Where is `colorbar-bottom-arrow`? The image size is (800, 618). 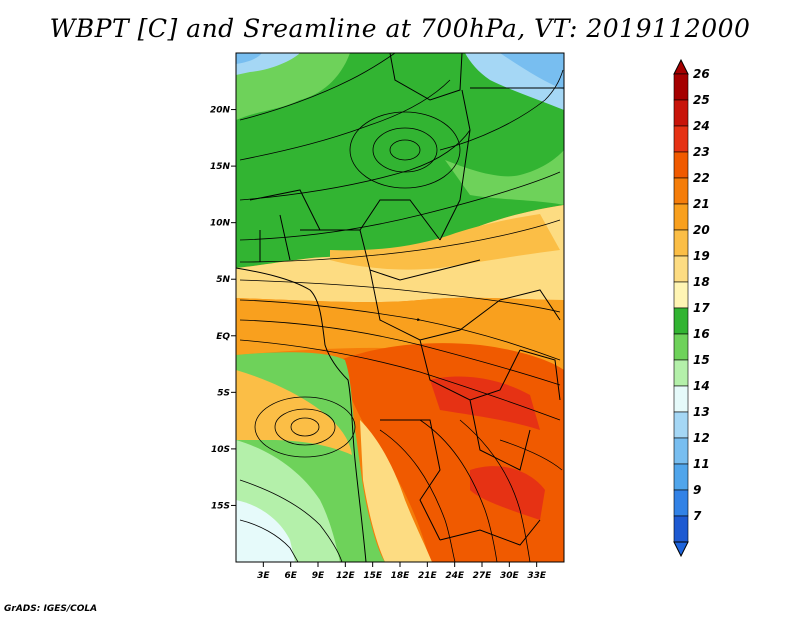
colorbar-bottom-arrow is located at coordinates (681, 549).